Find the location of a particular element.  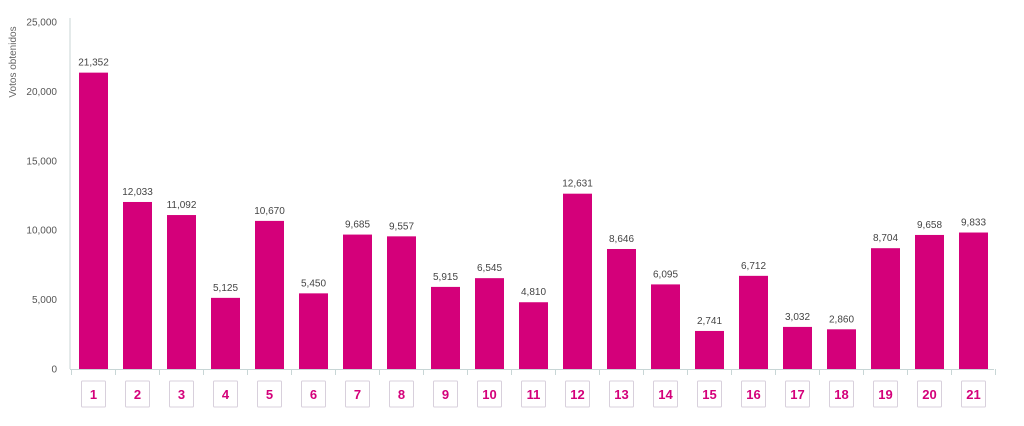

bar-value-label: 8,704 is located at coordinates (885, 238).